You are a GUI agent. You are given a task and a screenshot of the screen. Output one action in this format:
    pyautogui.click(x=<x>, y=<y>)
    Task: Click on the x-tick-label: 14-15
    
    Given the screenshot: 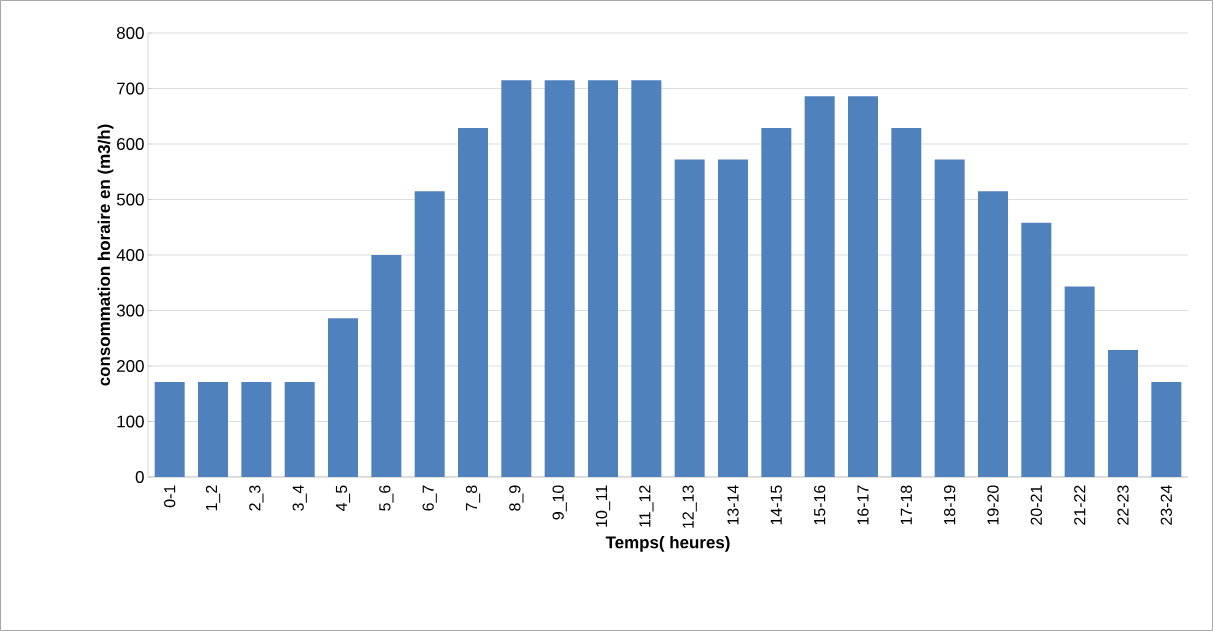 What is the action you would take?
    pyautogui.click(x=776, y=505)
    